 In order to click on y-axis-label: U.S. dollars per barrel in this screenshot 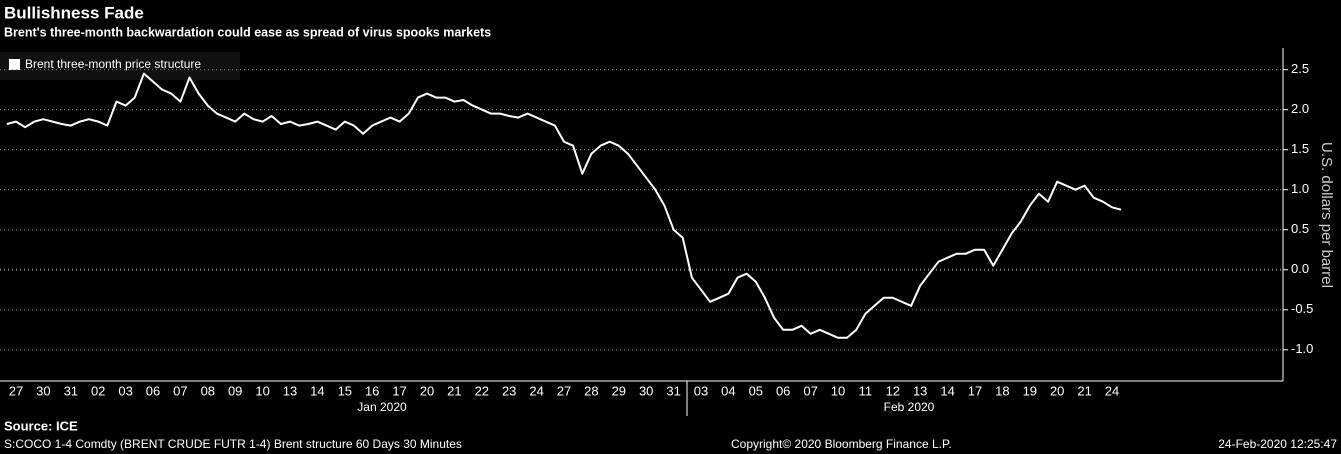, I will do `click(1326, 215)`.